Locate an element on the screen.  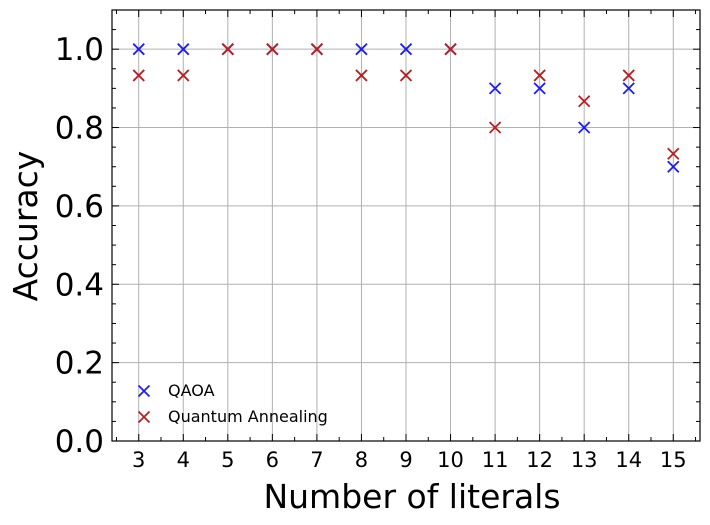
y-tick-label: 0.8 is located at coordinates (79, 129).